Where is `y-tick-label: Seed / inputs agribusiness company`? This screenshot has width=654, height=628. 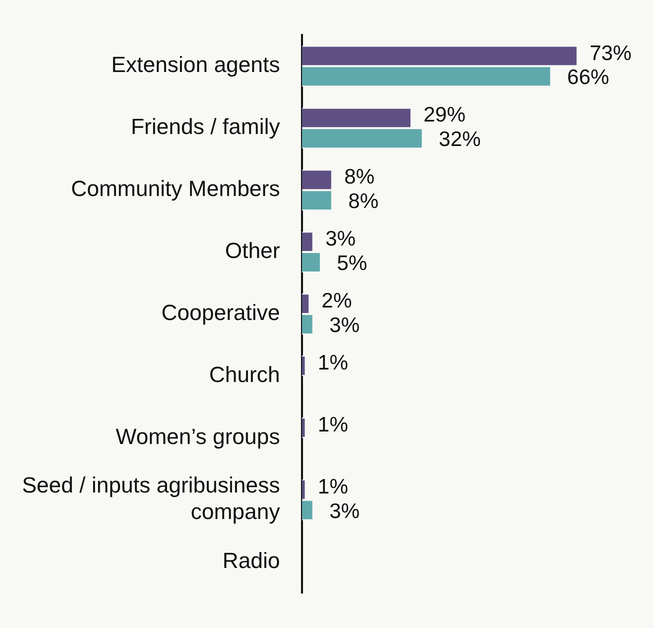
y-tick-label: Seed / inputs agribusiness company is located at coordinates (151, 498).